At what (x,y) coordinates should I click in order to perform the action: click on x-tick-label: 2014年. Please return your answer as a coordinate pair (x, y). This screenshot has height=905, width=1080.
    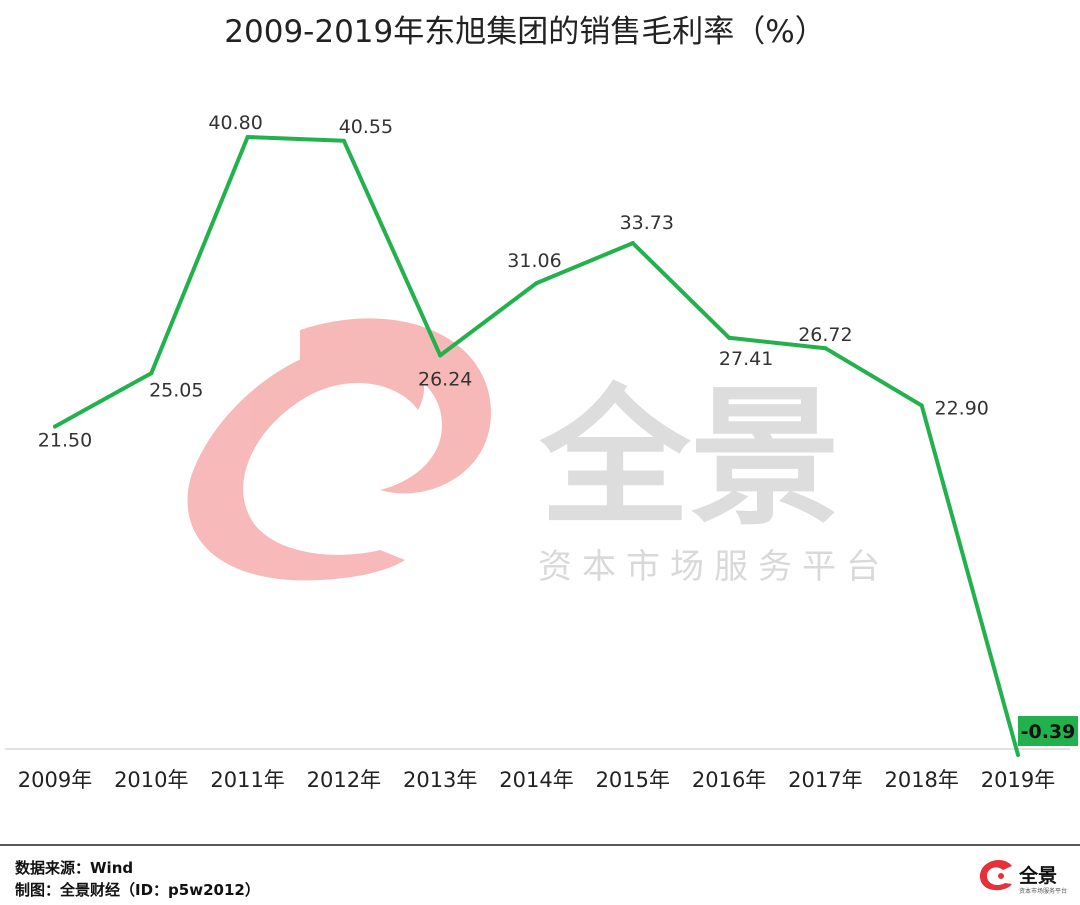
    Looking at the image, I should click on (536, 780).